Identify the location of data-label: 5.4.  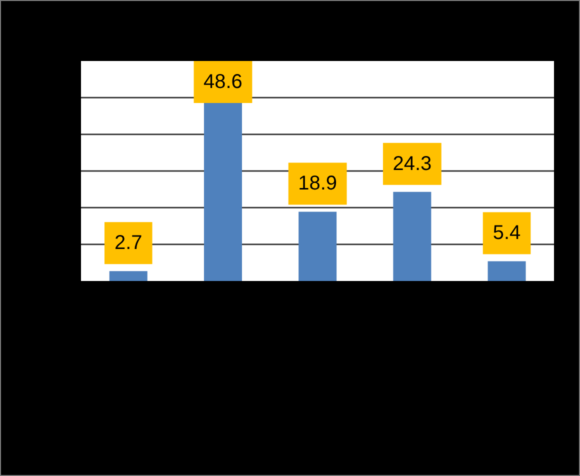
(506, 233).